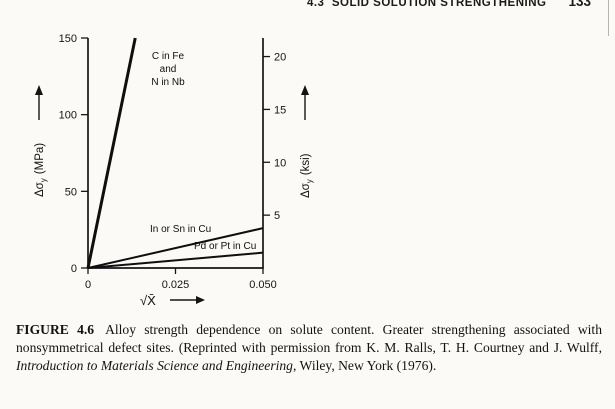 The width and height of the screenshot is (615, 409). I want to click on y-right-tick-label: 20, so click(280, 58).